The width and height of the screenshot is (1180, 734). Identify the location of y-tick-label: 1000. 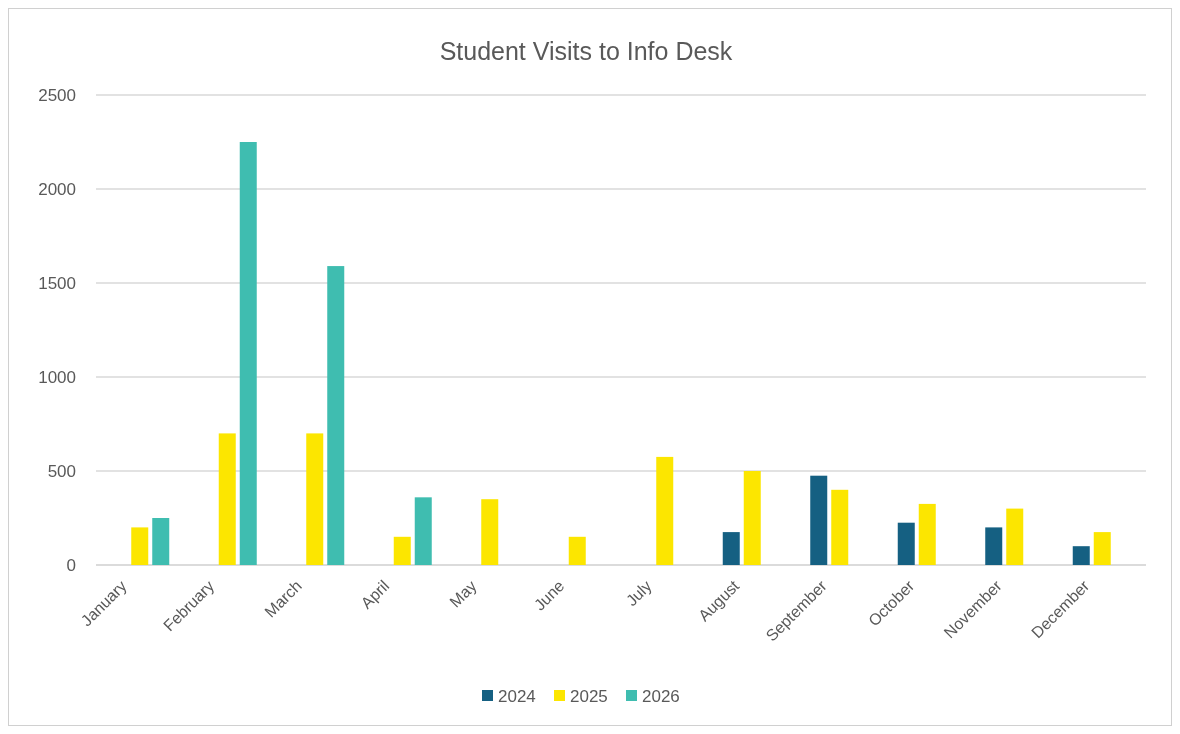
(57, 377).